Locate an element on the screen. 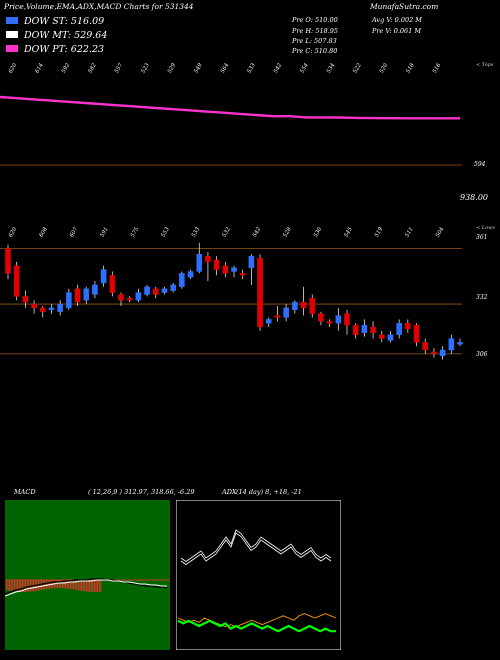  ema-top-label: 614 is located at coordinates (39, 68).